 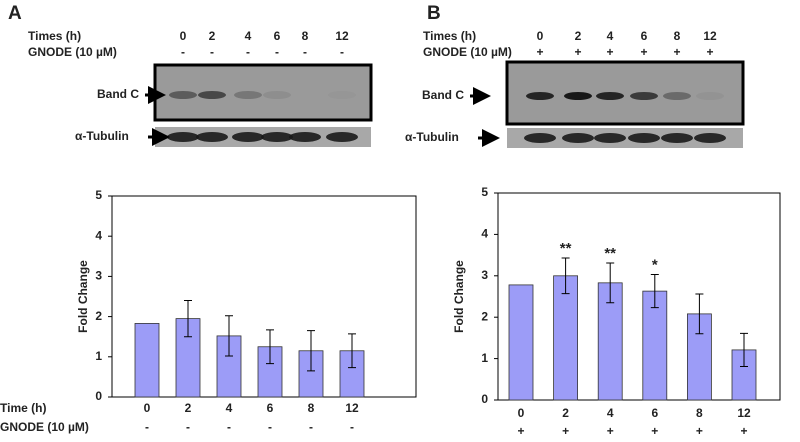 What do you see at coordinates (311, 408) in the screenshot?
I see `x-tick-label: 8` at bounding box center [311, 408].